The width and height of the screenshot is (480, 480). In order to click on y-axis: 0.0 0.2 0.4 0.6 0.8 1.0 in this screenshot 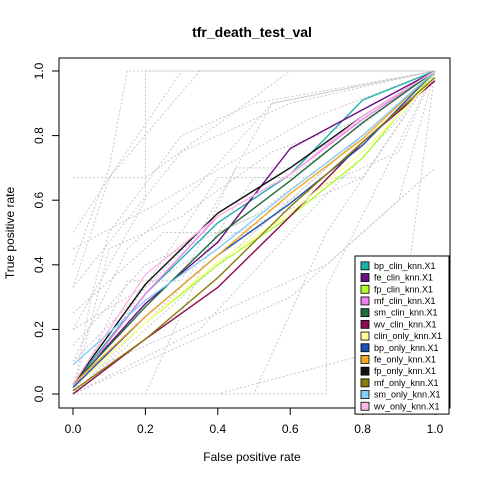, I will do `click(46, 232)`.